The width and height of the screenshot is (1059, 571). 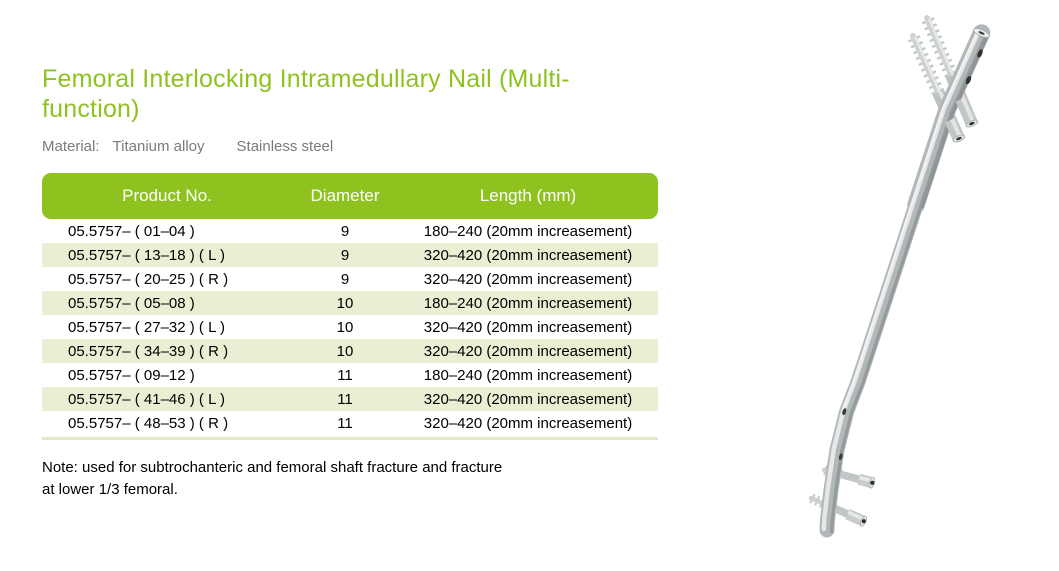 I want to click on header-length: Length (mm), so click(x=528, y=195).